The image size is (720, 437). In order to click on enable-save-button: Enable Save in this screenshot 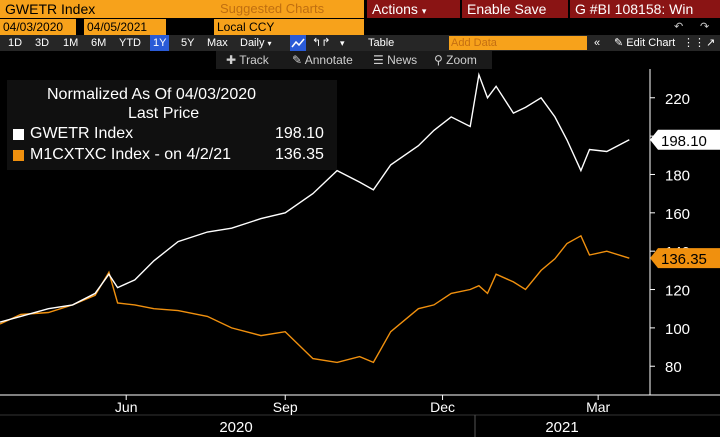, I will do `click(515, 9)`.